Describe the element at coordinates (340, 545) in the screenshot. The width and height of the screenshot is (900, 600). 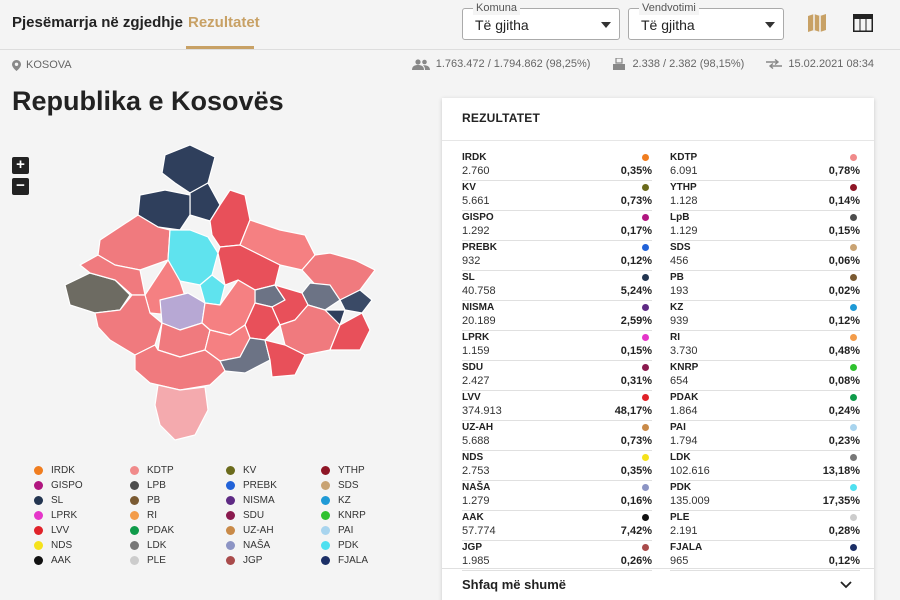
I see `legend-item: PDK` at that location.